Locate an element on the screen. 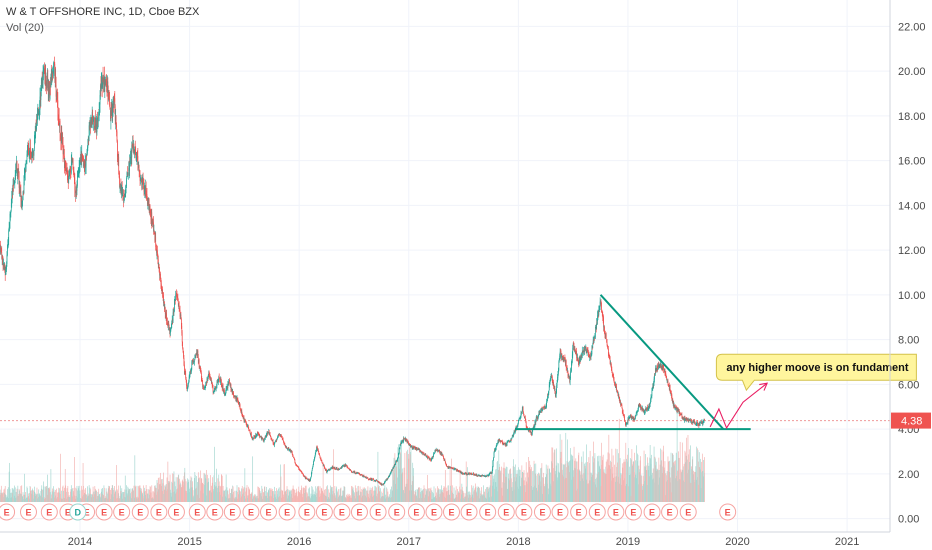 This screenshot has height=550, width=932. resistance-trendline is located at coordinates (662, 362).